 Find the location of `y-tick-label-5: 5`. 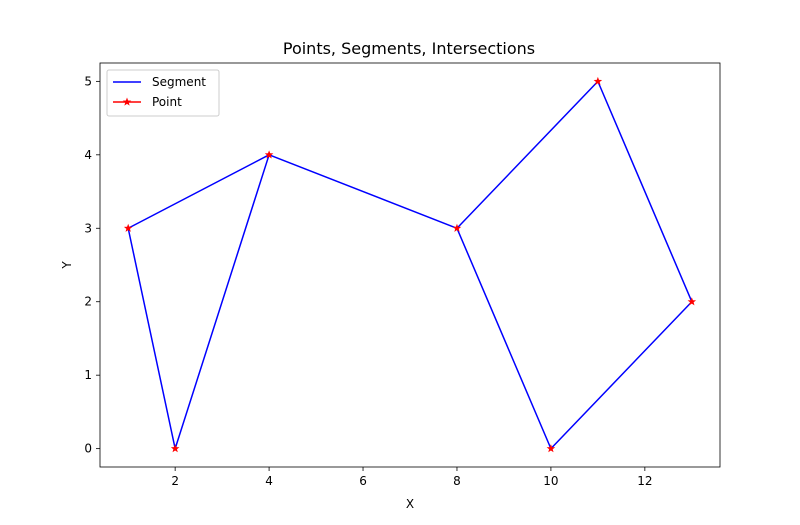

y-tick-label-5: 5 is located at coordinates (88, 81).